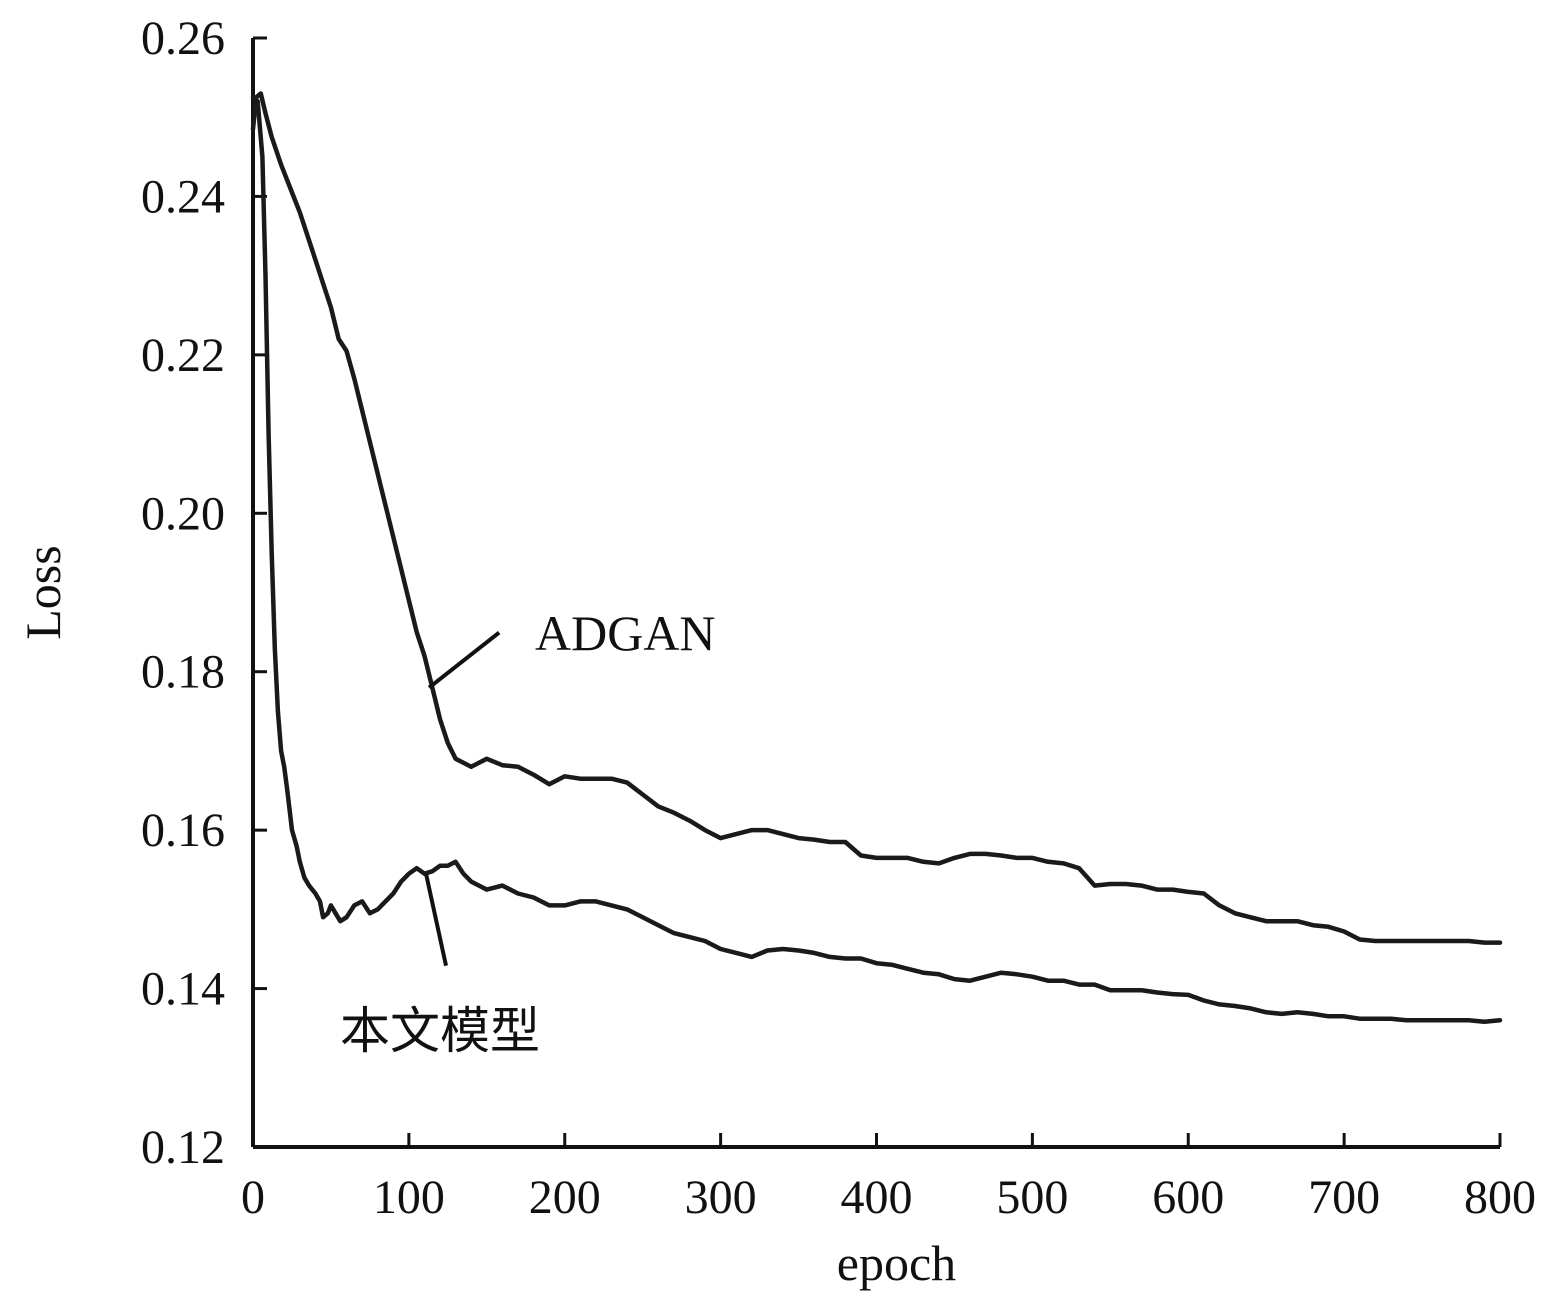  Describe the element at coordinates (183, 1147) in the screenshot. I see `y-tick-label-0.12: 0.12` at that location.